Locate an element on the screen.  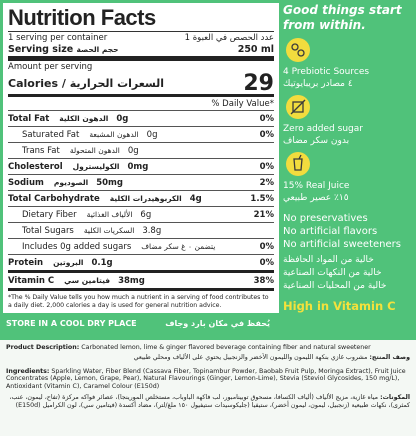
nutrient-row: Total Sugars السكريات الكلية 3.8g is located at coordinates (141, 230).